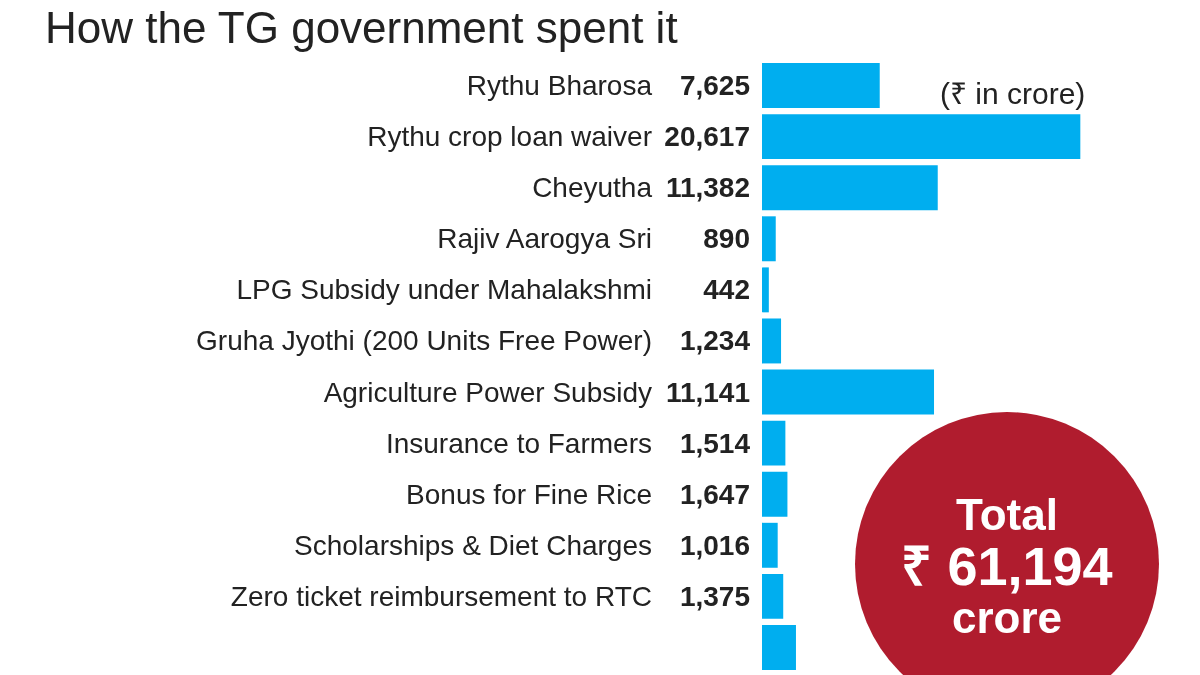  What do you see at coordinates (529, 494) in the screenshot?
I see `y-tick-label: Bonus for Fine Rice` at bounding box center [529, 494].